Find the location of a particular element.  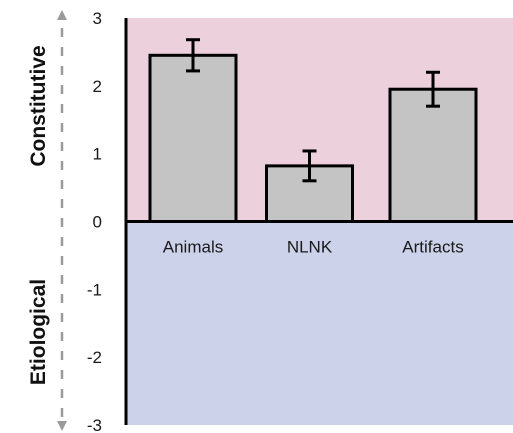

constitutive-region-label: Constitutive is located at coordinates (38, 105).